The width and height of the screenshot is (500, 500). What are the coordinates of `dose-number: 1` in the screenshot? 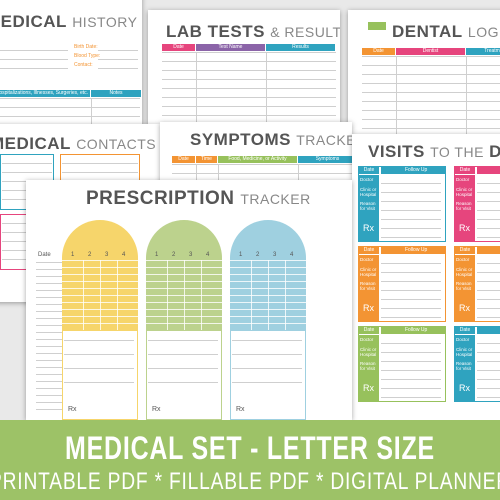 It's located at (241, 255).